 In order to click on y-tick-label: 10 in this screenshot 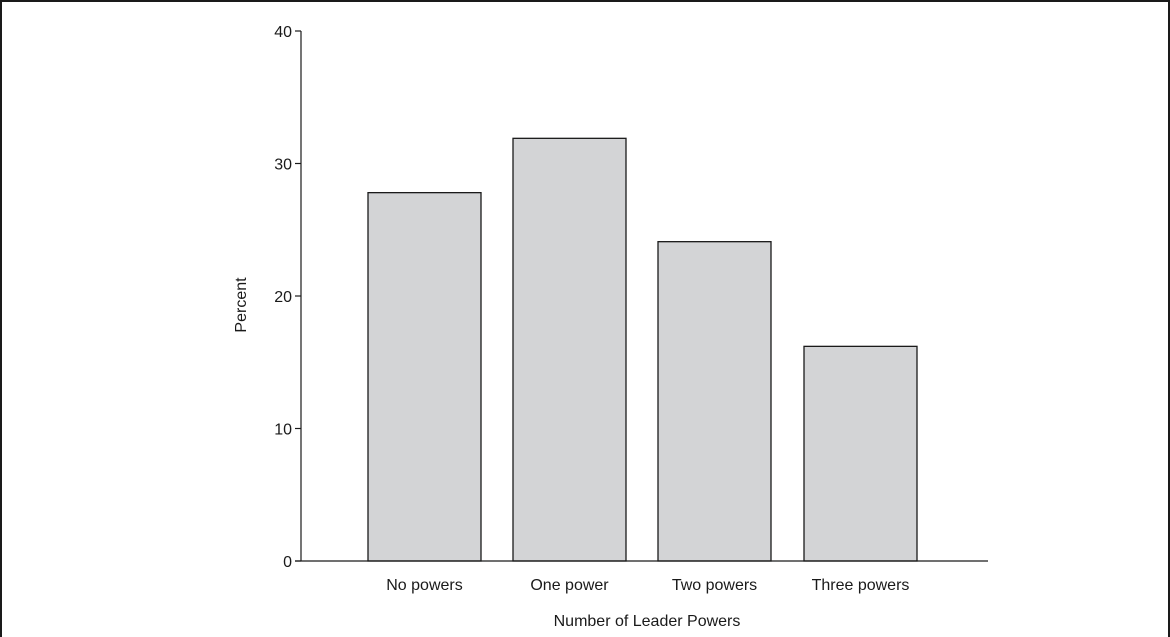, I will do `click(283, 430)`.